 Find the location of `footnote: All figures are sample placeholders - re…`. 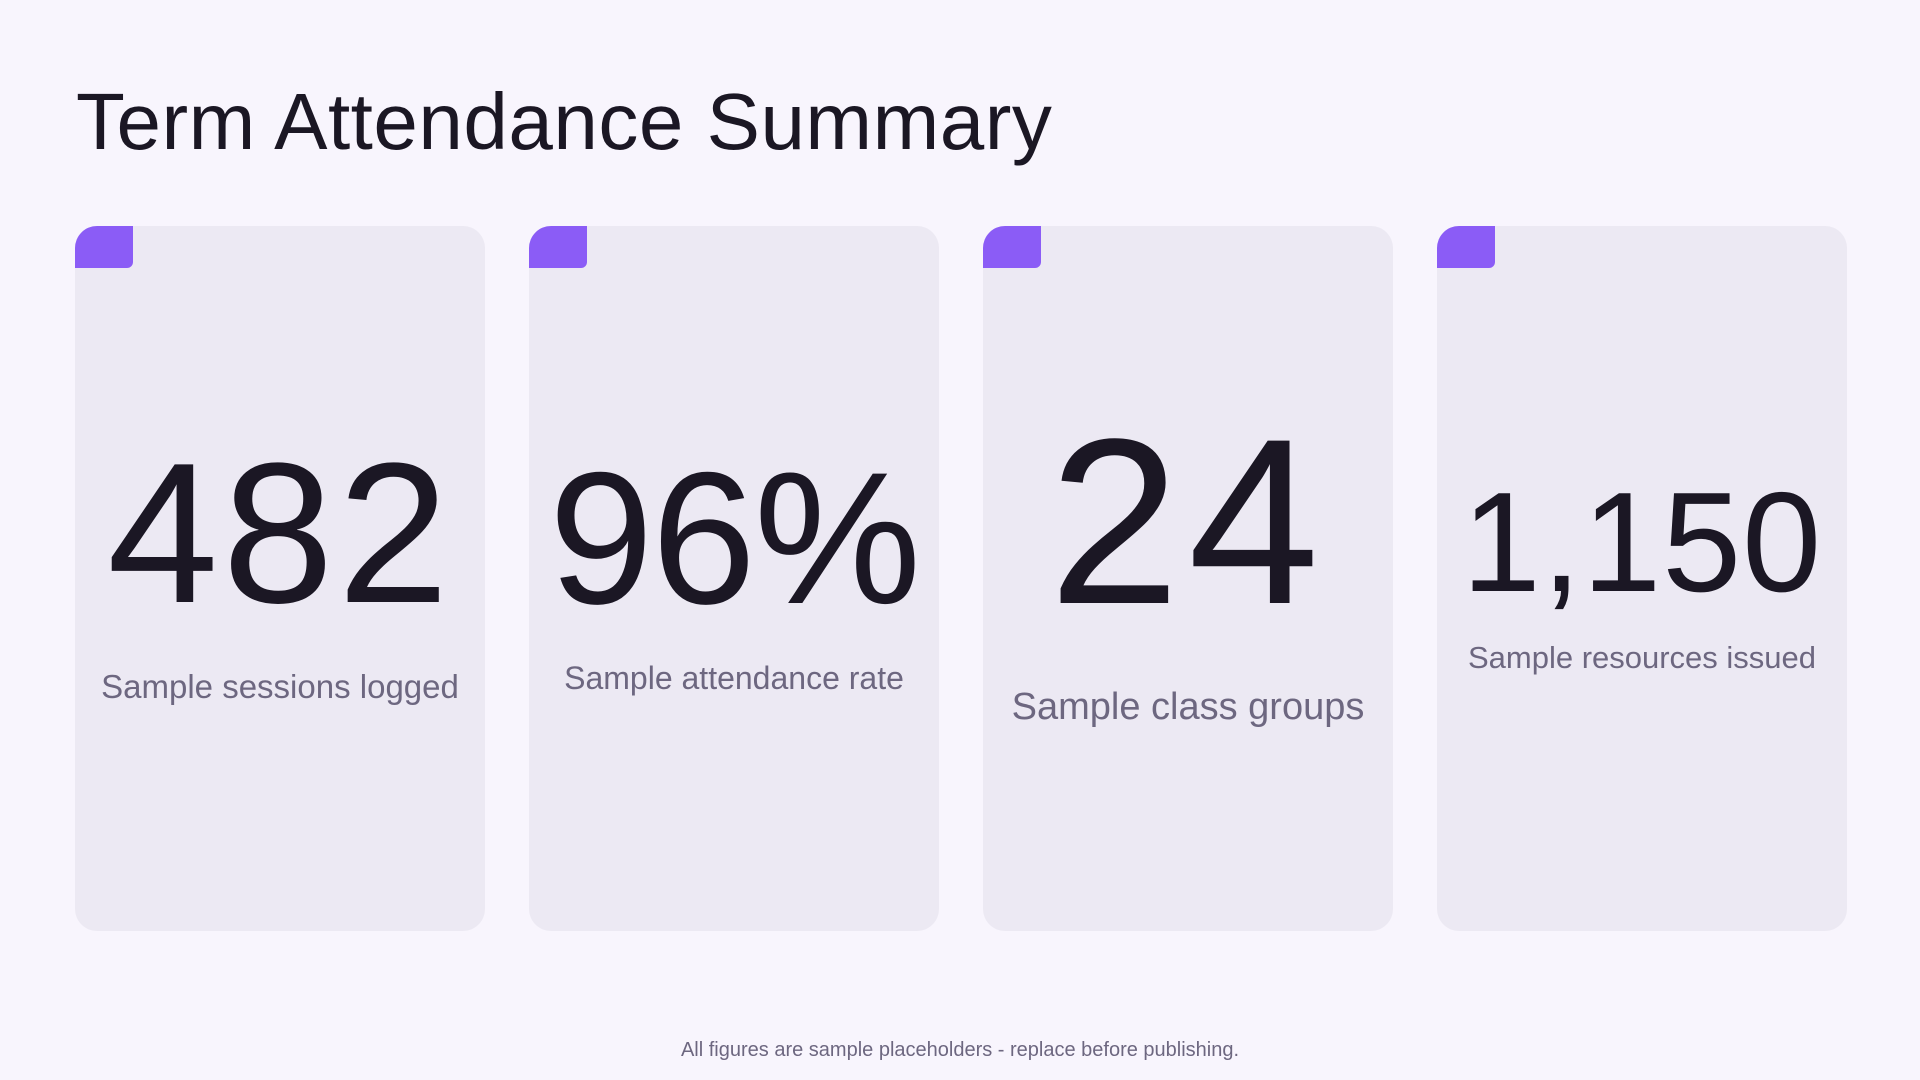

footnote: All figures are sample placeholders - re… is located at coordinates (960, 1050).